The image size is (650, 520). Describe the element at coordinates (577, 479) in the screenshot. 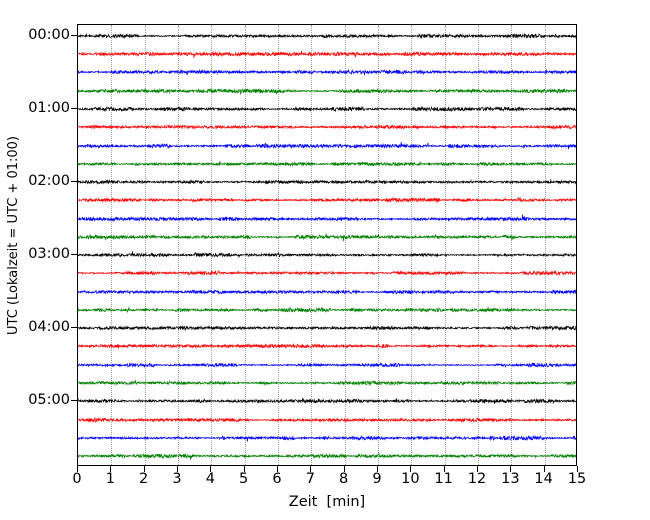

I see `x-tick-label-15: 15` at that location.